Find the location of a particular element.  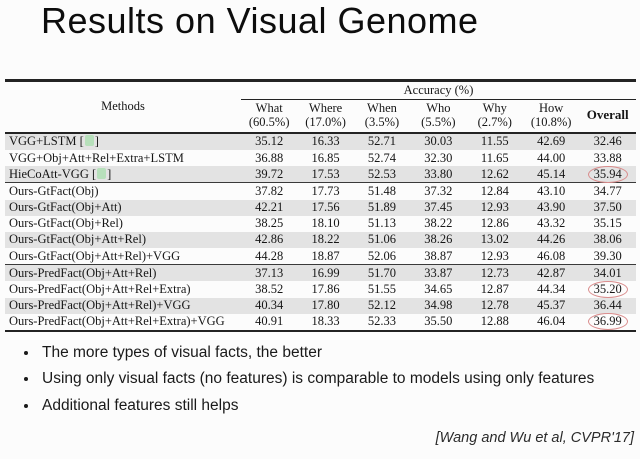

value-cell: 44.00 is located at coordinates (551, 157).